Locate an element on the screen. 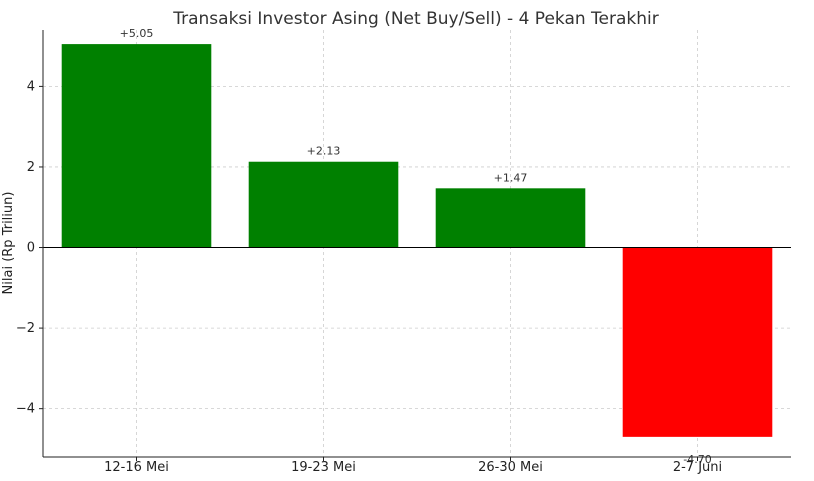  x-tick-label: 12-16 Mei is located at coordinates (136, 467).